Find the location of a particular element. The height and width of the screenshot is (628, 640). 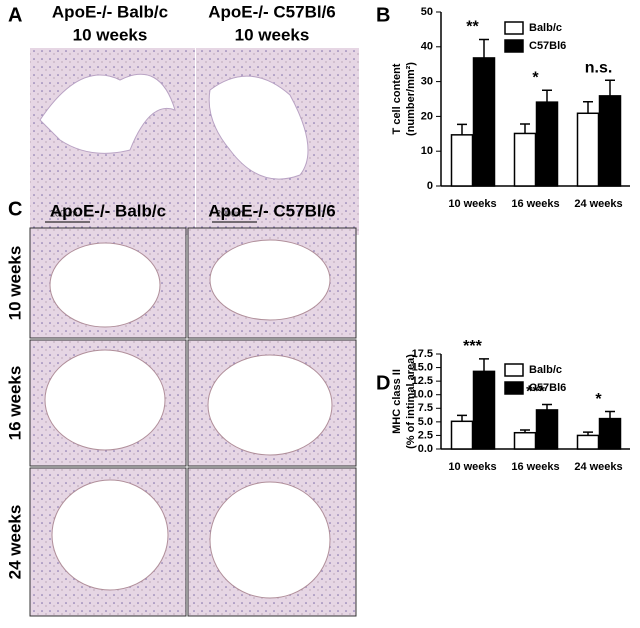

row-label: 24 weeks is located at coordinates (14, 542).